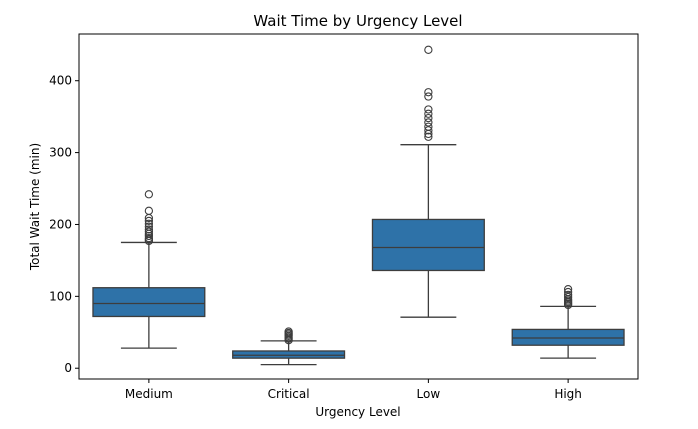 The height and width of the screenshot is (429, 698). What do you see at coordinates (428, 181) in the screenshot?
I see `box-low` at bounding box center [428, 181].